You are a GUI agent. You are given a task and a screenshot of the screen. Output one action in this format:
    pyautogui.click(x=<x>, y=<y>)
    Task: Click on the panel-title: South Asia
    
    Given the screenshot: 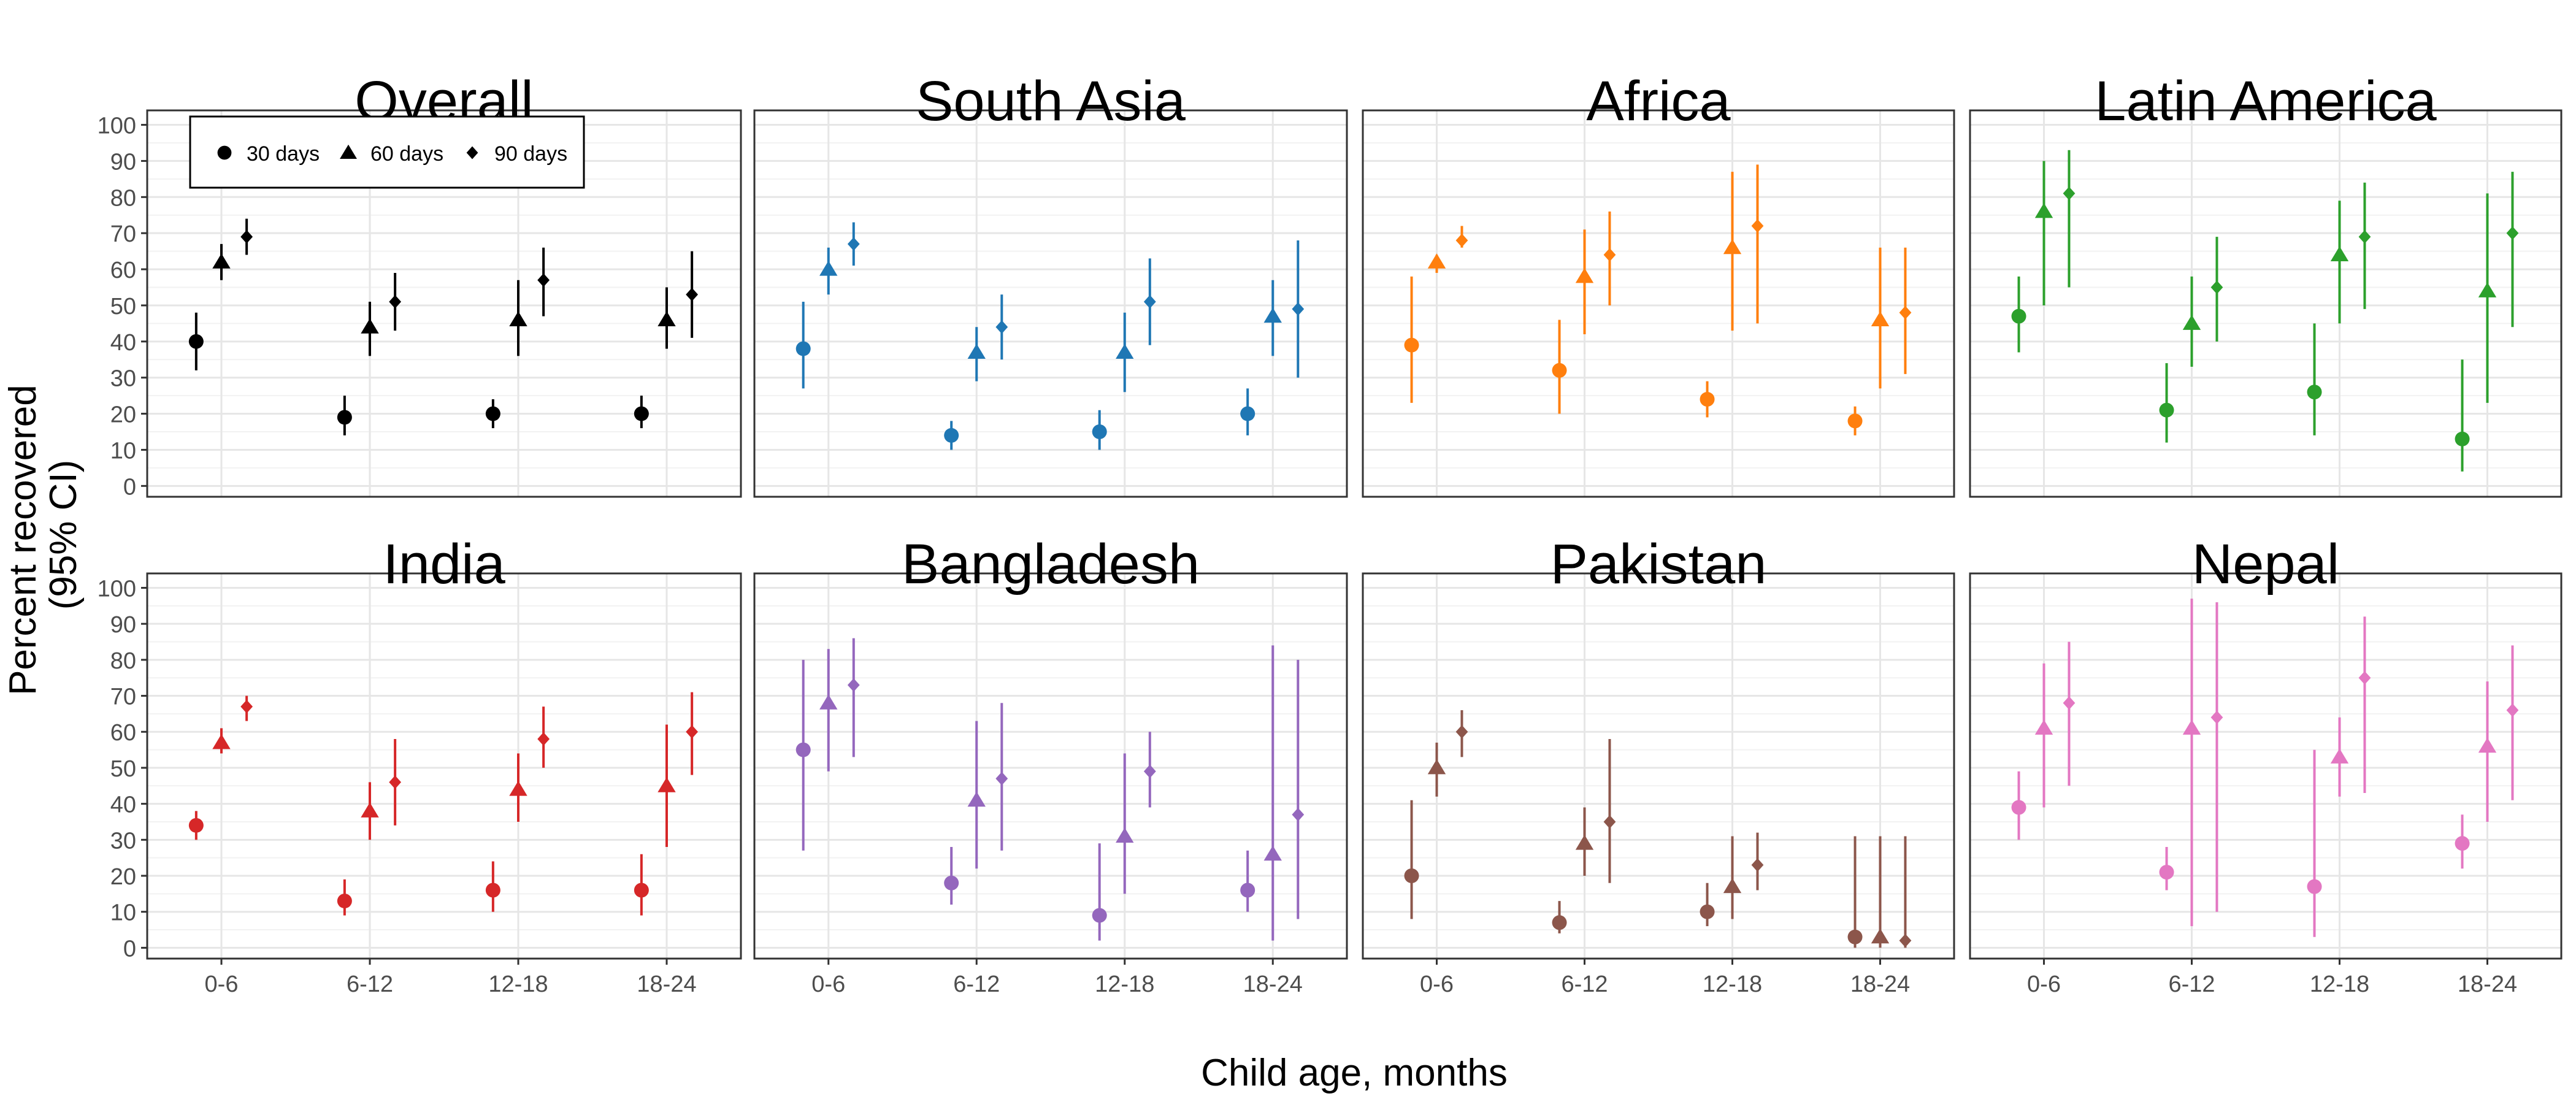 What is the action you would take?
    pyautogui.click(x=1051, y=101)
    